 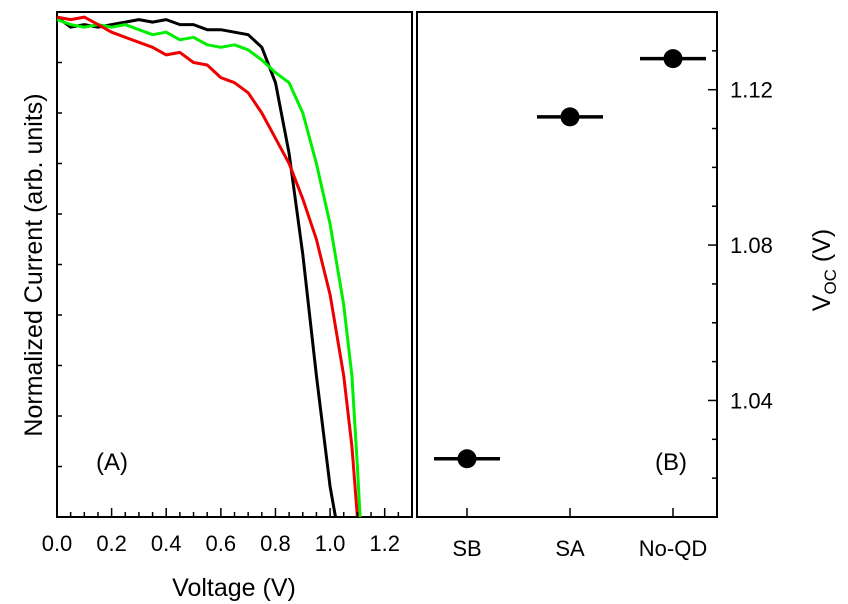 What do you see at coordinates (751, 90) in the screenshot?
I see `y-tick-label: 1.12` at bounding box center [751, 90].